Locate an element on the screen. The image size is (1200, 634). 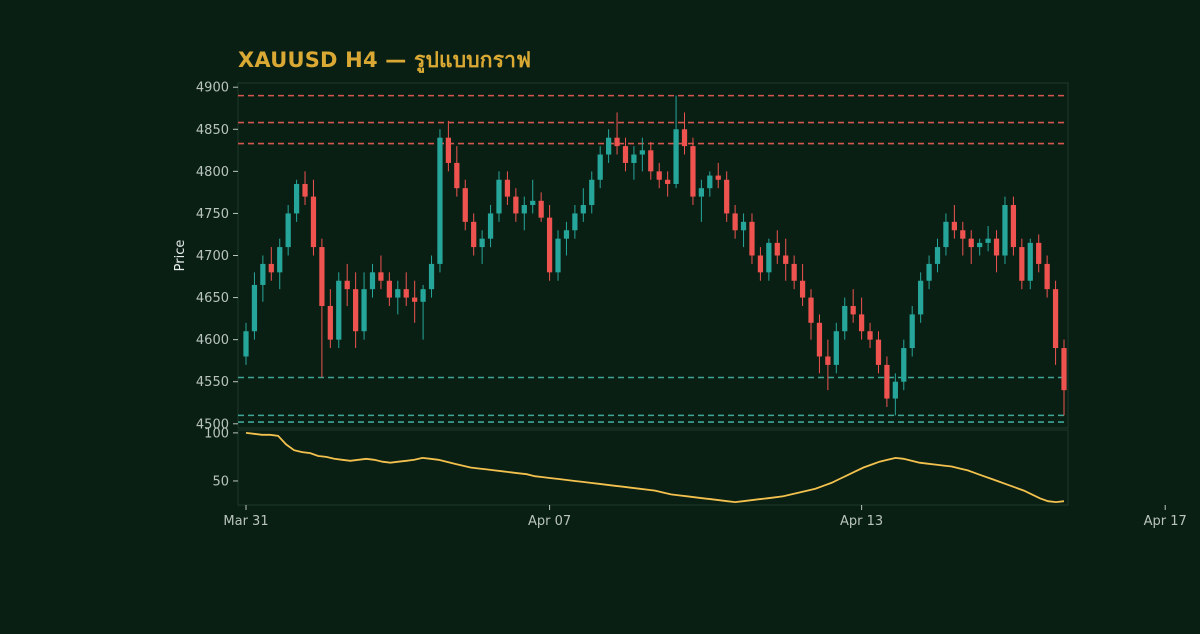
indicator-ytick-label: 100 is located at coordinates (216, 433).